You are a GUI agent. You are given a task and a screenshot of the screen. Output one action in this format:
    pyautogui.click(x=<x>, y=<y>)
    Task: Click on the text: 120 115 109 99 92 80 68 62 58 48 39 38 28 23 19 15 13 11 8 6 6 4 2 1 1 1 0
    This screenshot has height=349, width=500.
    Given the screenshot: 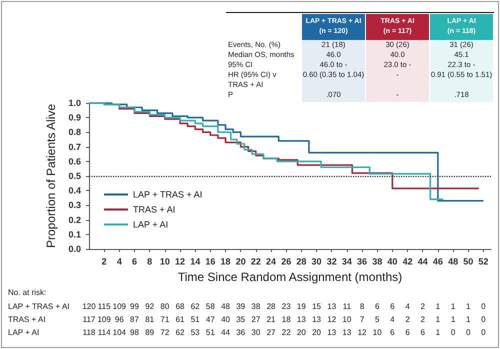 What is the action you would take?
    pyautogui.click(x=284, y=306)
    